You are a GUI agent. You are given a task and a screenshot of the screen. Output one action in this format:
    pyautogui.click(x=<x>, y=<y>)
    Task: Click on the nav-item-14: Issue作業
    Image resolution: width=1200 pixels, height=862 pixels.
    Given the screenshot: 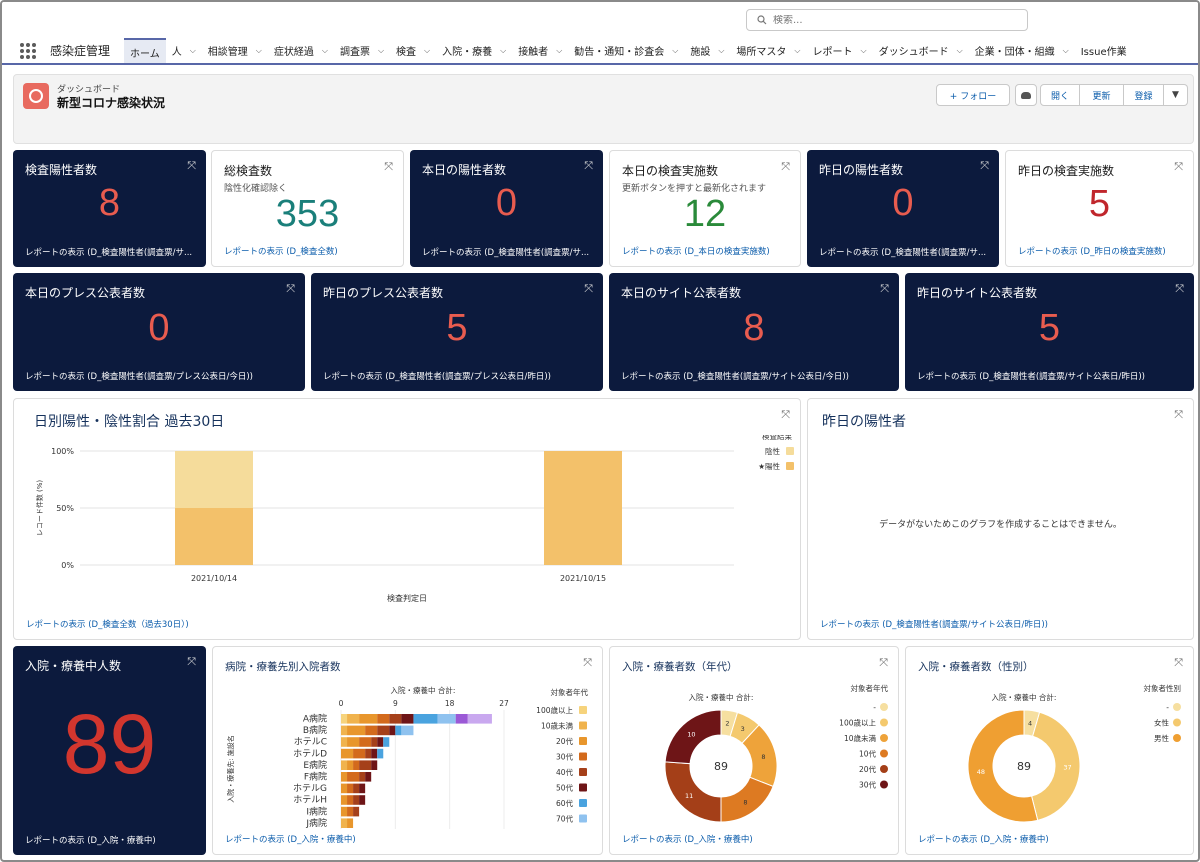 What is the action you would take?
    pyautogui.click(x=1104, y=50)
    